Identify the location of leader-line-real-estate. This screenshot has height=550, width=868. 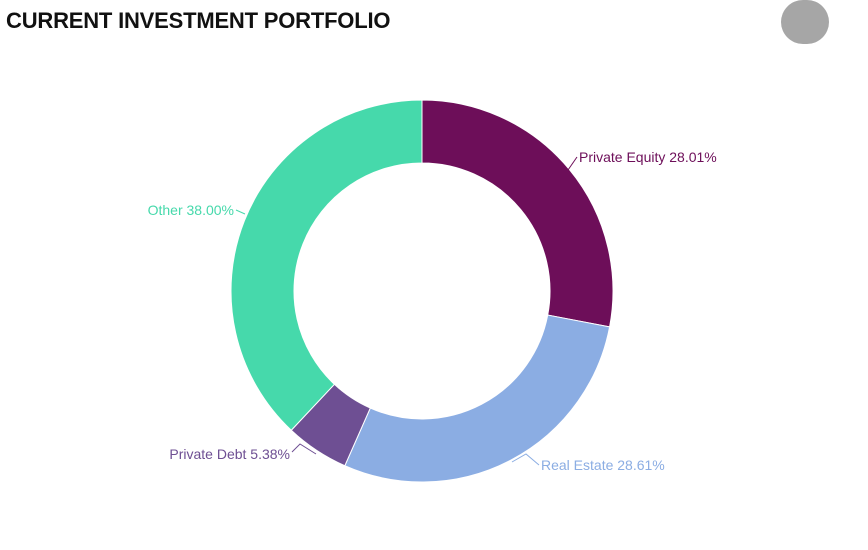
(525, 459).